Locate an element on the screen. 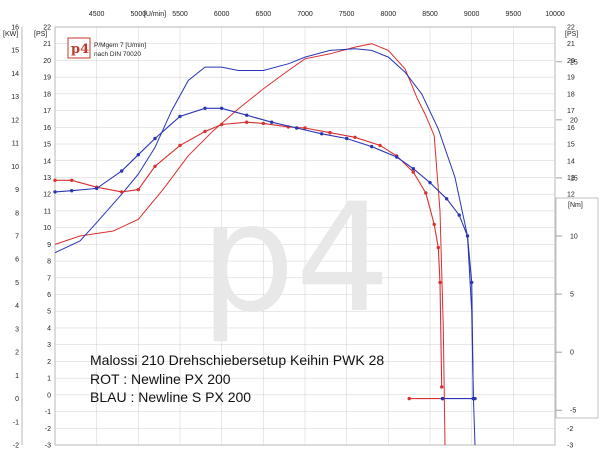 This screenshot has width=600, height=450. watermark-p4: p4 is located at coordinates (295, 259).